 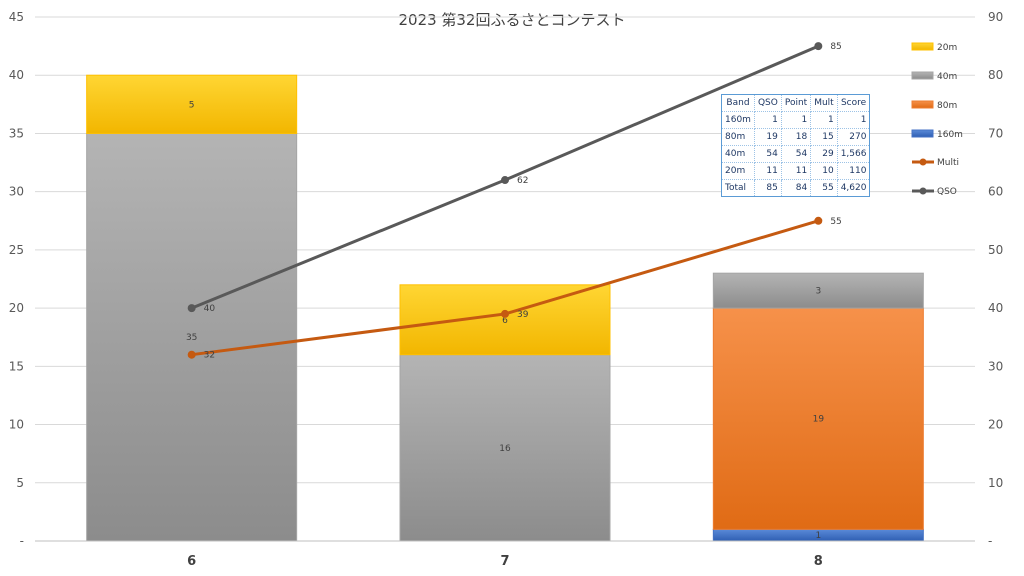 What do you see at coordinates (504, 561) in the screenshot?
I see `x-tick-label: 7` at bounding box center [504, 561].